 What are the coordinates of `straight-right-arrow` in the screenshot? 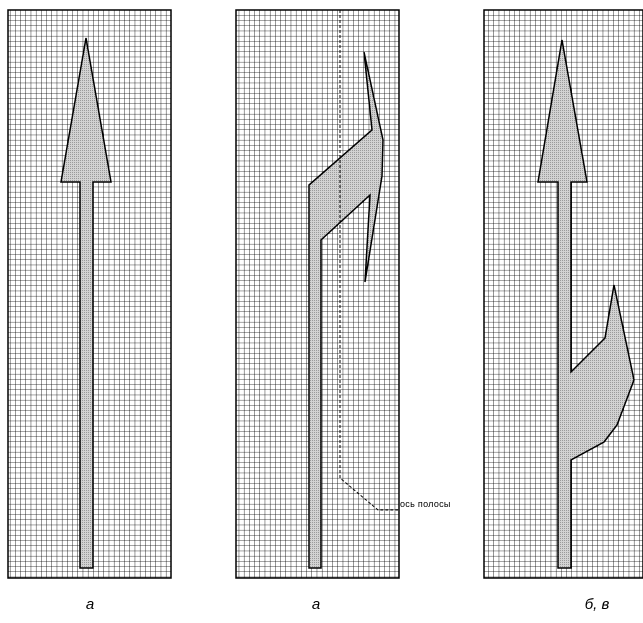 It's located at (586, 304).